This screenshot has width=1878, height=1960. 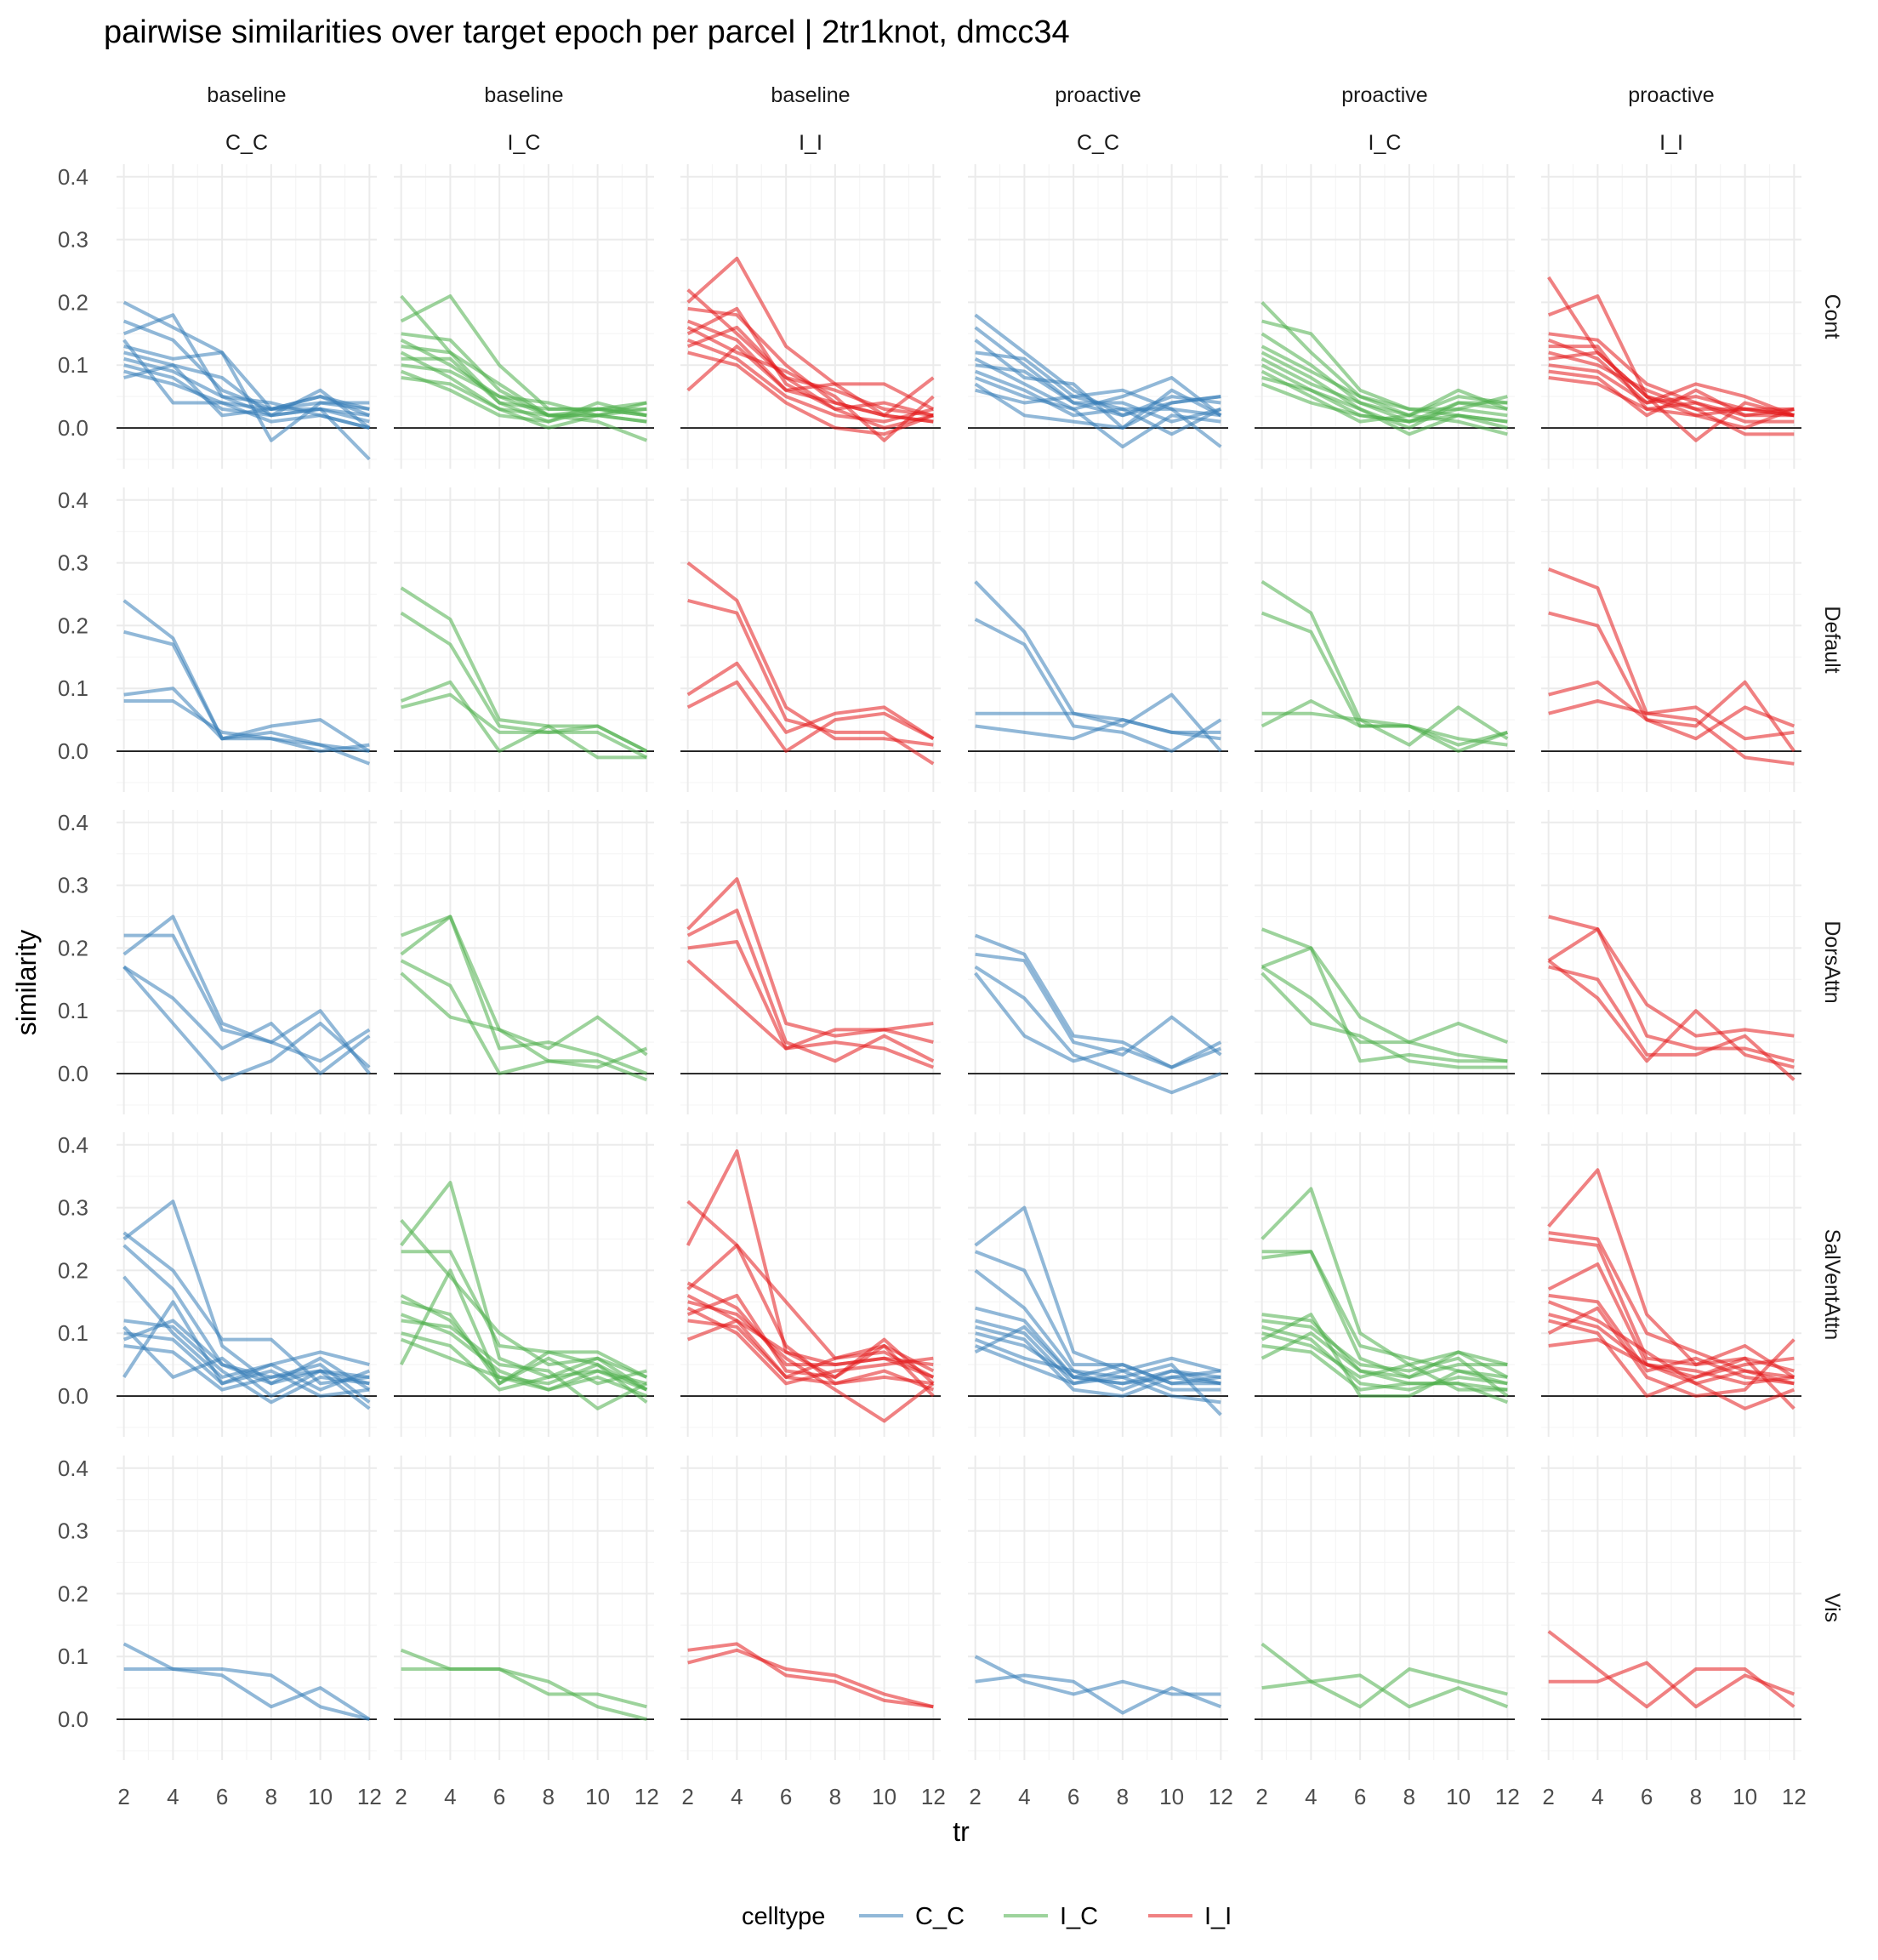 What do you see at coordinates (1409, 1797) in the screenshot?
I see `x-tick-label: 8` at bounding box center [1409, 1797].